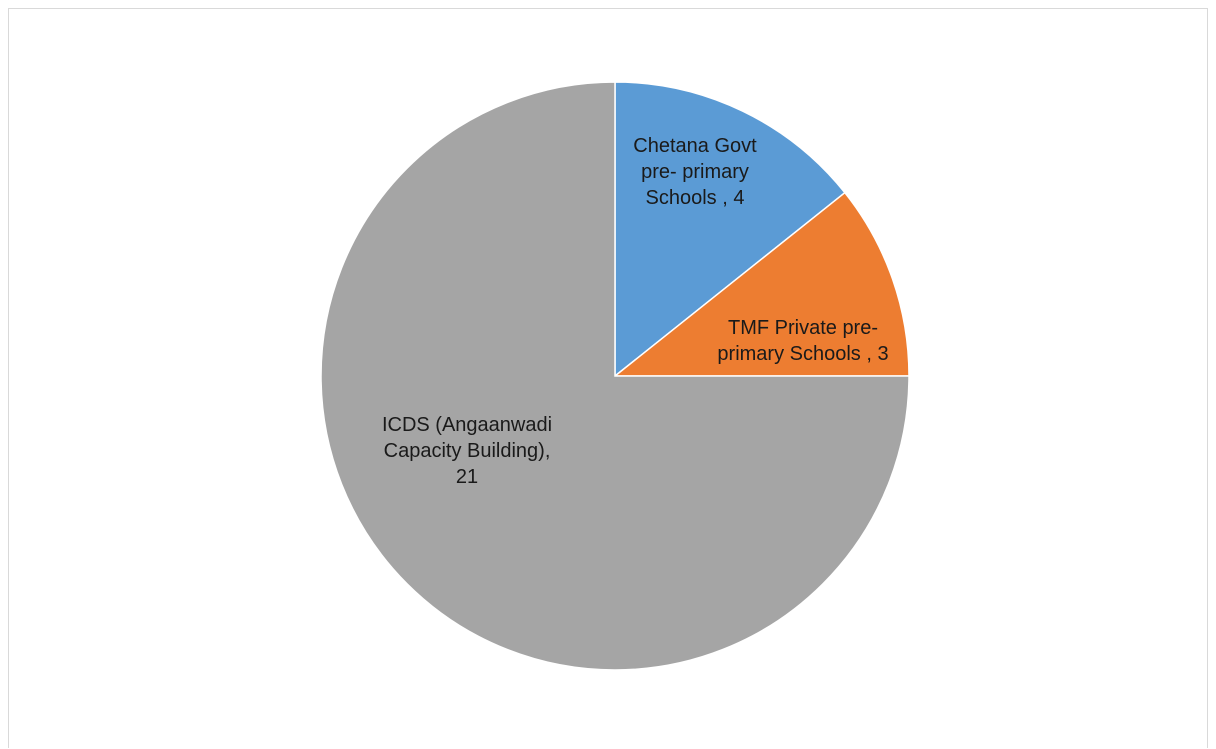 This screenshot has width=1216, height=749. I want to click on slice-label-line: Capacity Building),, so click(467, 451).